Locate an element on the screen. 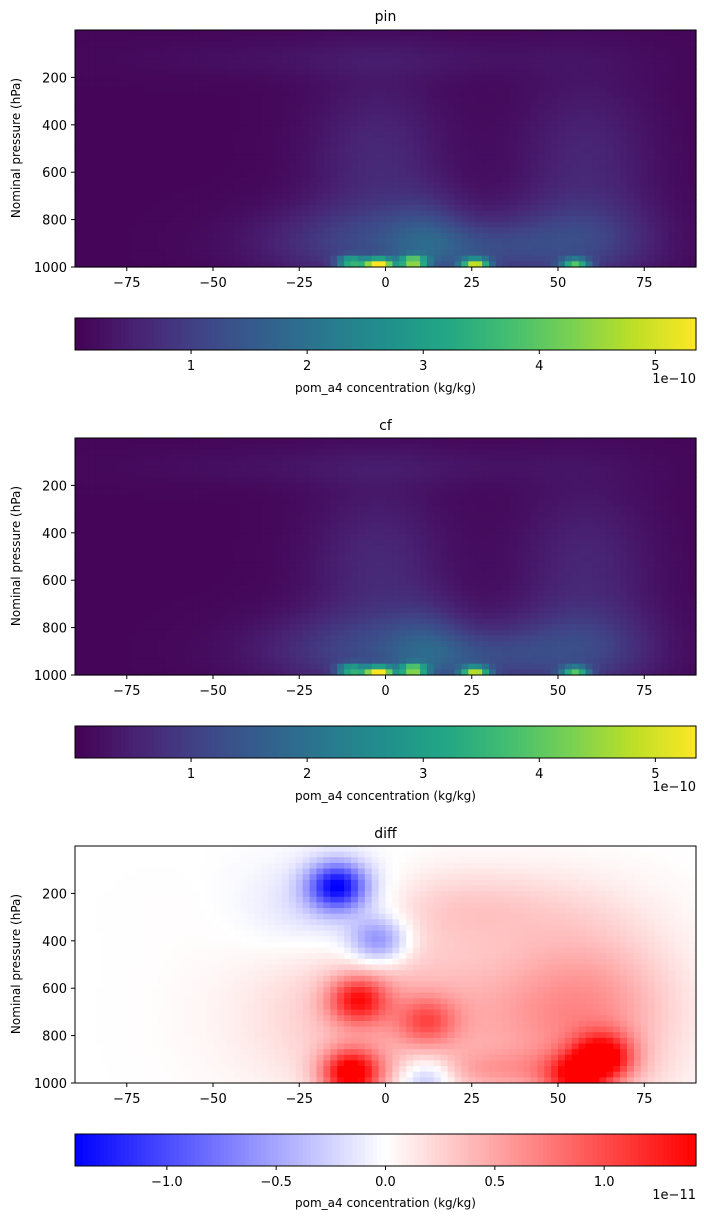  y-tick-label: 200 is located at coordinates (54, 78).